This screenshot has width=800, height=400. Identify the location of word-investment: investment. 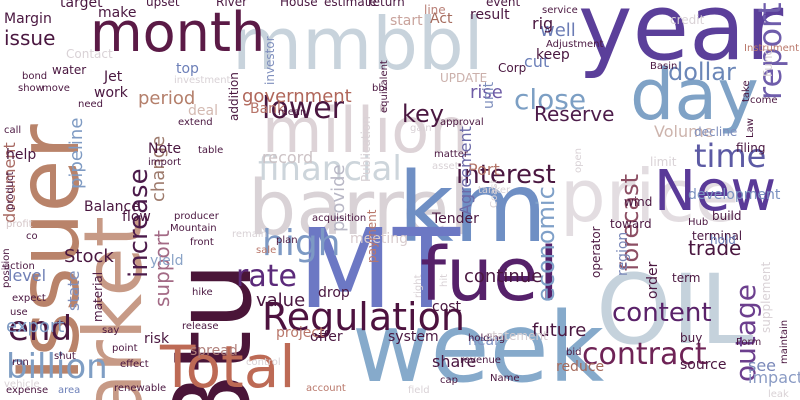
(202, 80).